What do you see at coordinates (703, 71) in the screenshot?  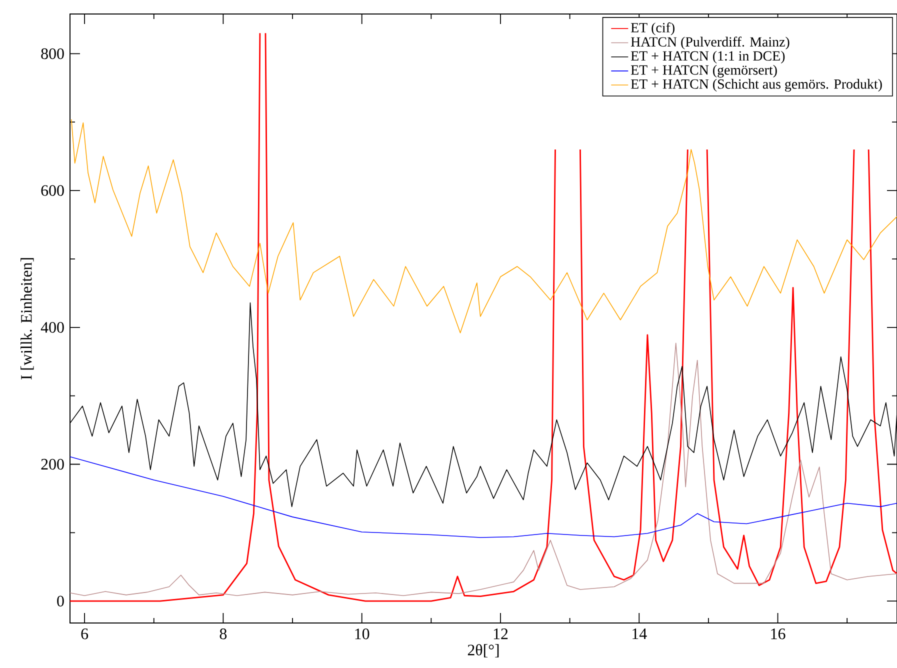 I see `legend-label: ET + HATCN (gemörsert)` at bounding box center [703, 71].